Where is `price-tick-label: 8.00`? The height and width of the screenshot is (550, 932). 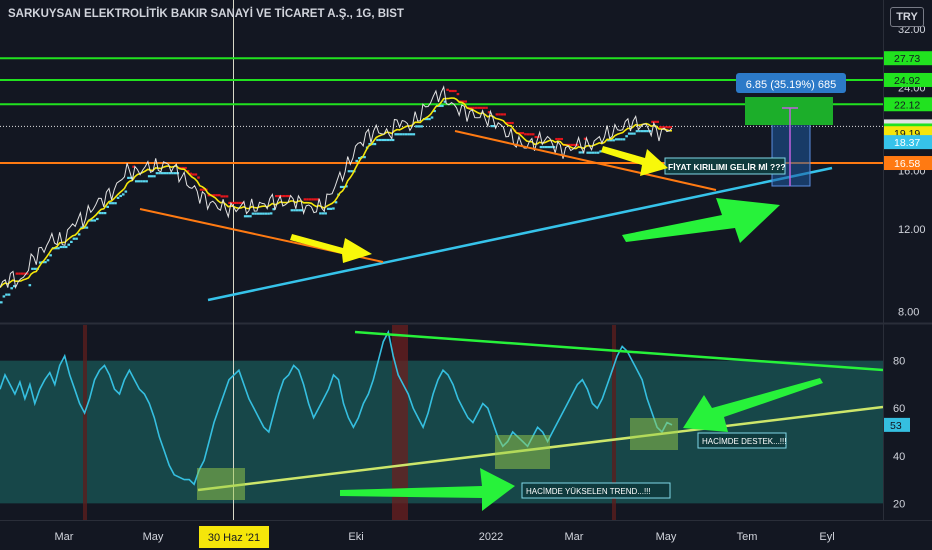 price-tick-label: 8.00 is located at coordinates (908, 313).